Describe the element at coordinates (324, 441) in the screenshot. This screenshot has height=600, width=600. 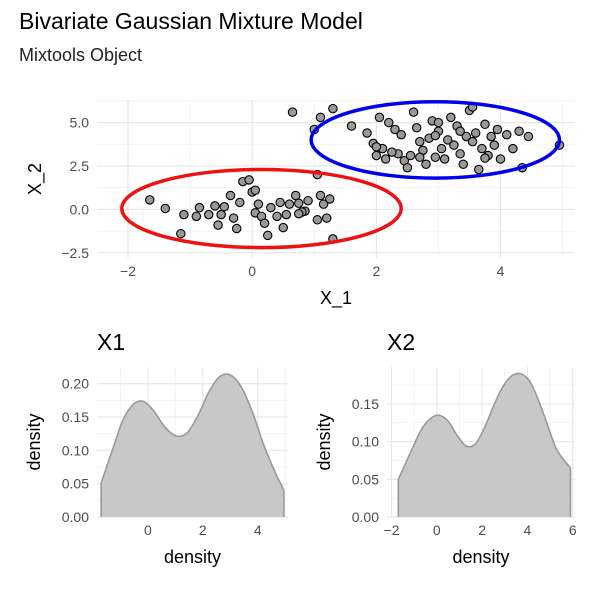
I see `y-axis-label: density` at that location.